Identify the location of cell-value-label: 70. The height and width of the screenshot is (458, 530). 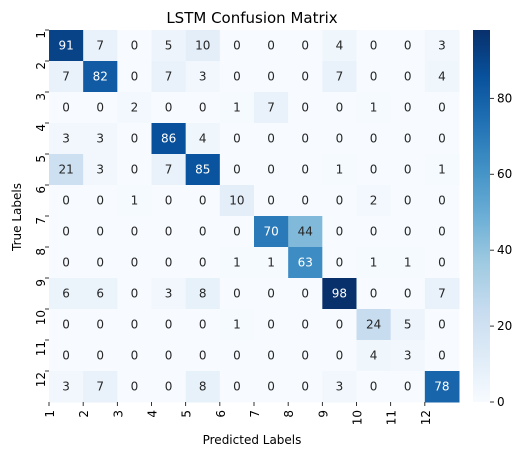
(270, 232).